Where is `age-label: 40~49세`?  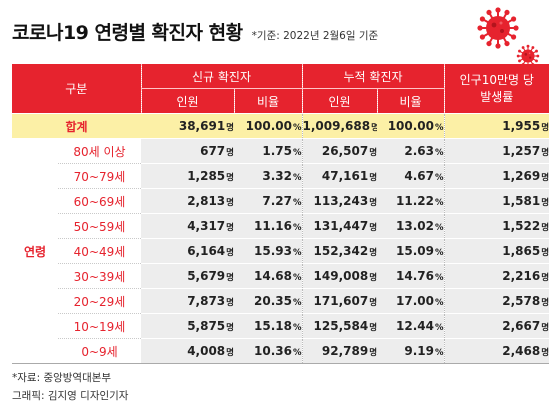 age-label: 40~49세 is located at coordinates (99, 251).